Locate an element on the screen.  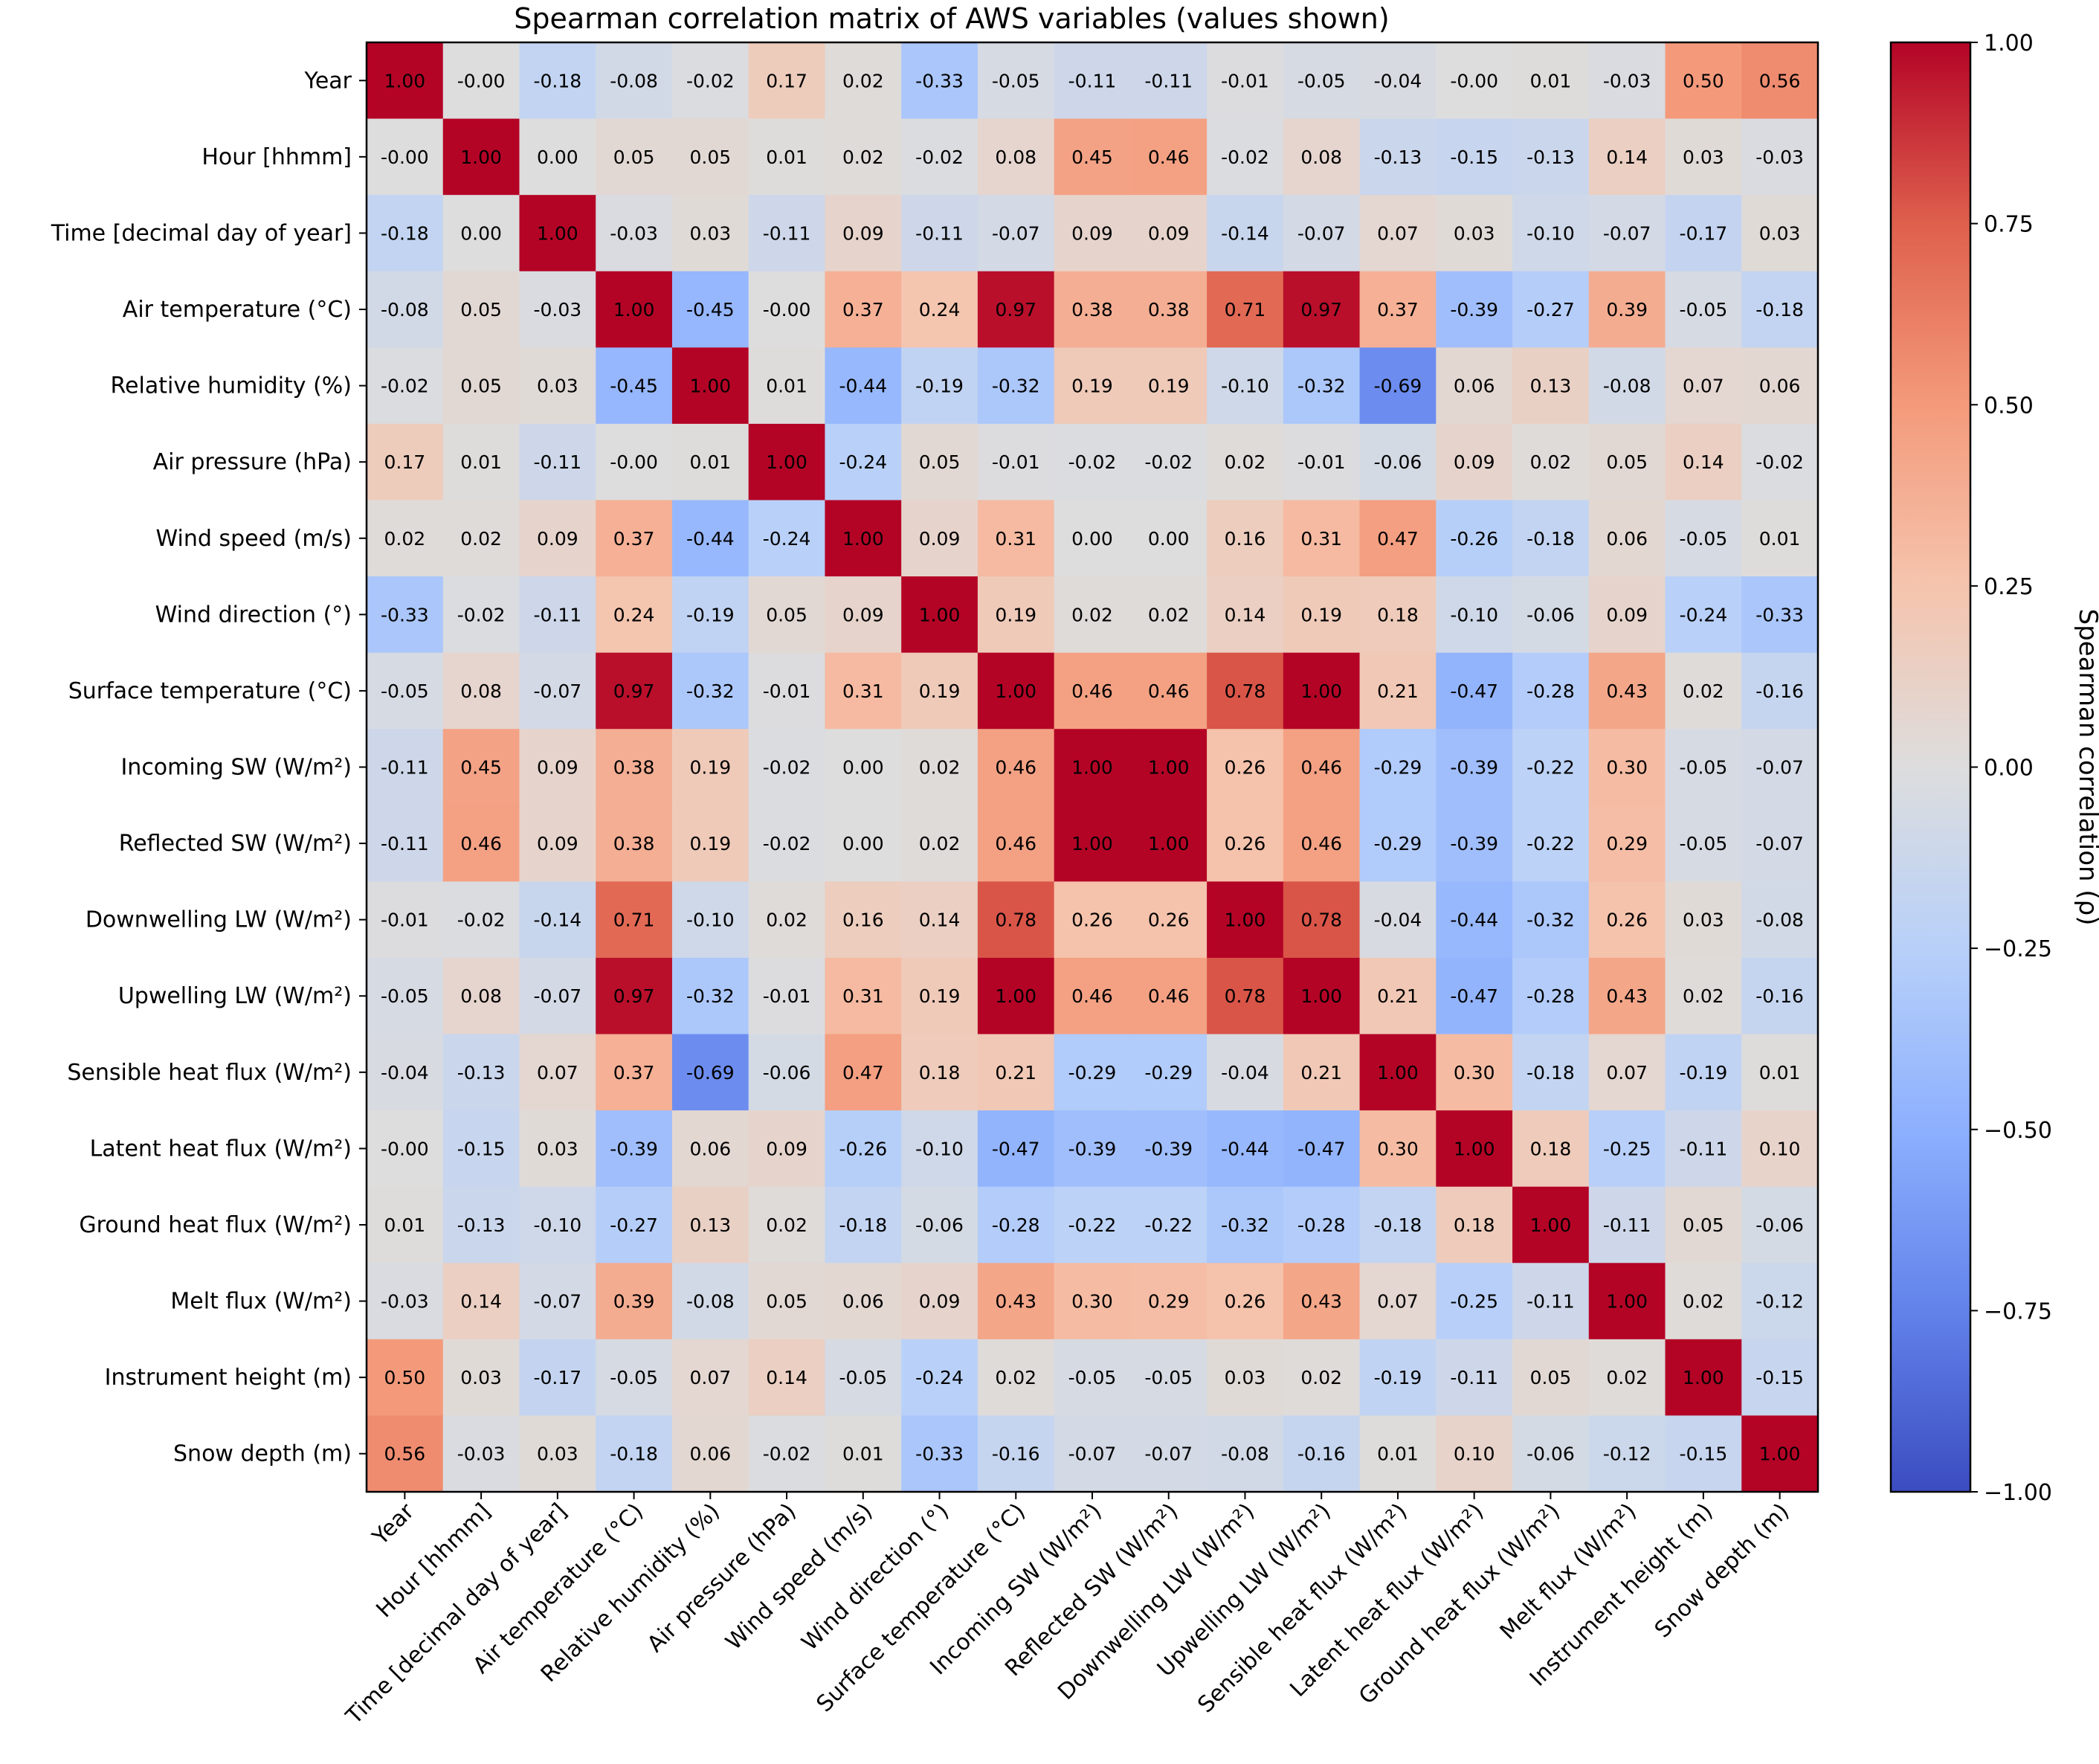
cell-value-label: 0.31 is located at coordinates (863, 691).